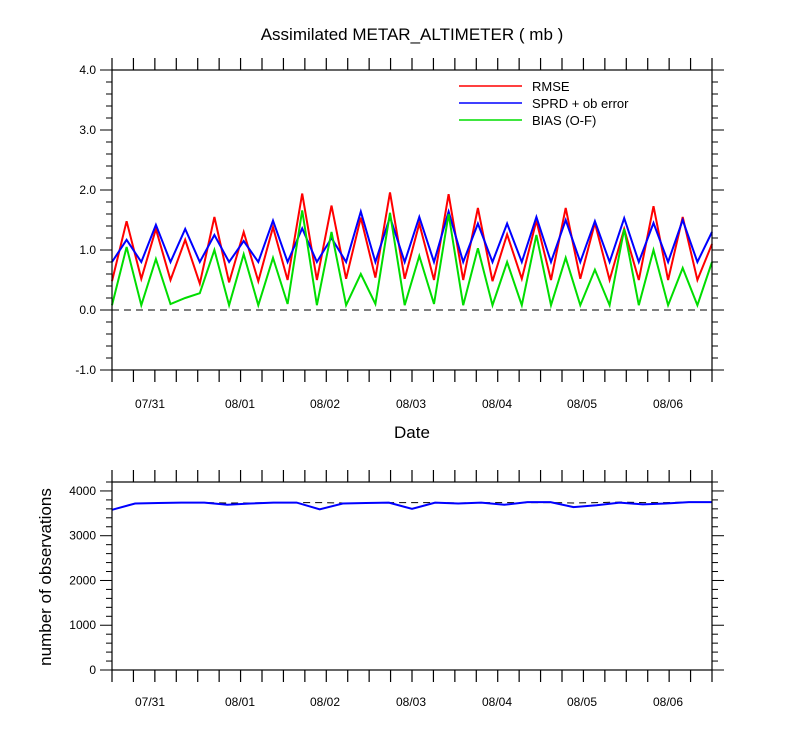 The image size is (800, 750). Describe the element at coordinates (82, 625) in the screenshot. I see `y-tick-label: 1000` at that location.